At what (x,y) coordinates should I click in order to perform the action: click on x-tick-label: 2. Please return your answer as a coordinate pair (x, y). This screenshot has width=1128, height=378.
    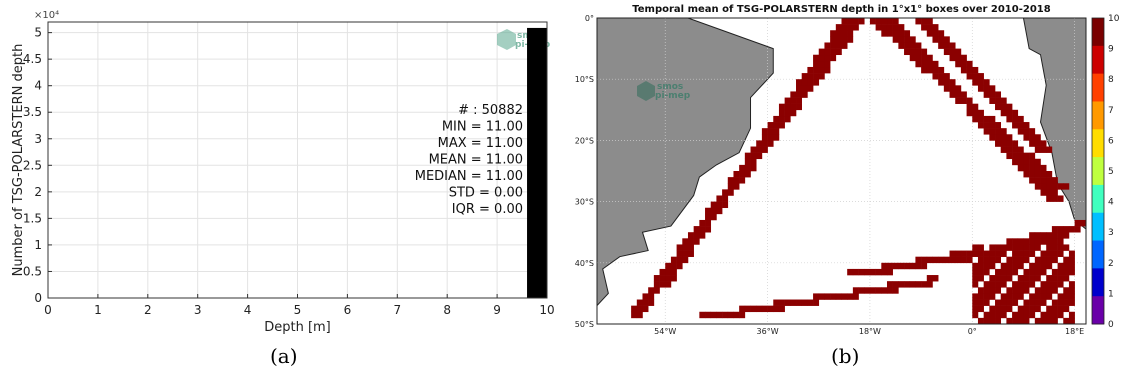
    Looking at the image, I should click on (148, 310).